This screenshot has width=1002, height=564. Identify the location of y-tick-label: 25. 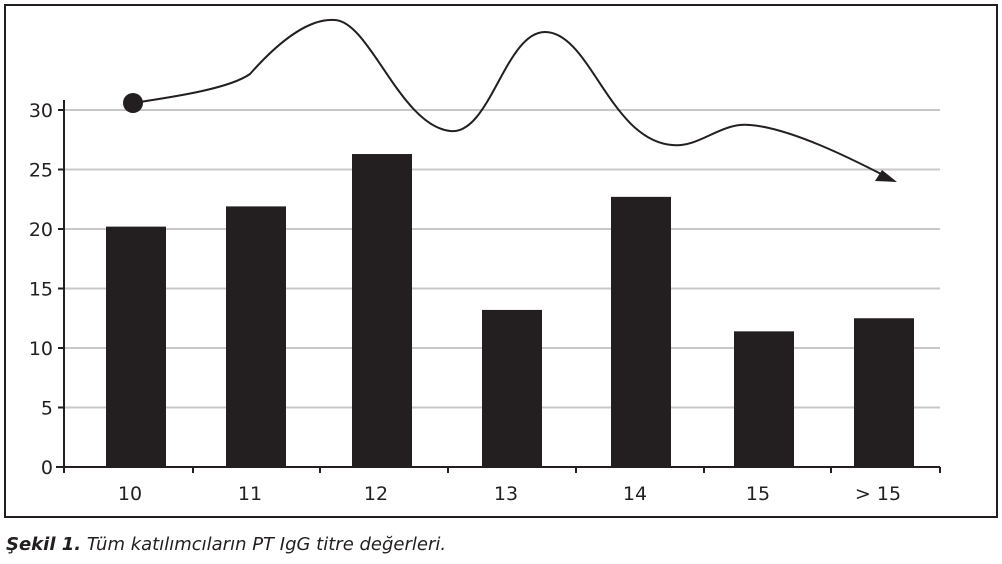
(41, 171).